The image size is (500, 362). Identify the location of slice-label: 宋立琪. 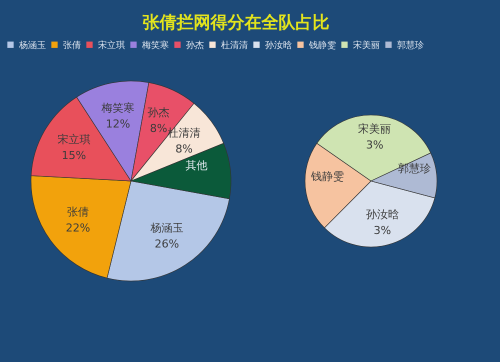
(73, 139).